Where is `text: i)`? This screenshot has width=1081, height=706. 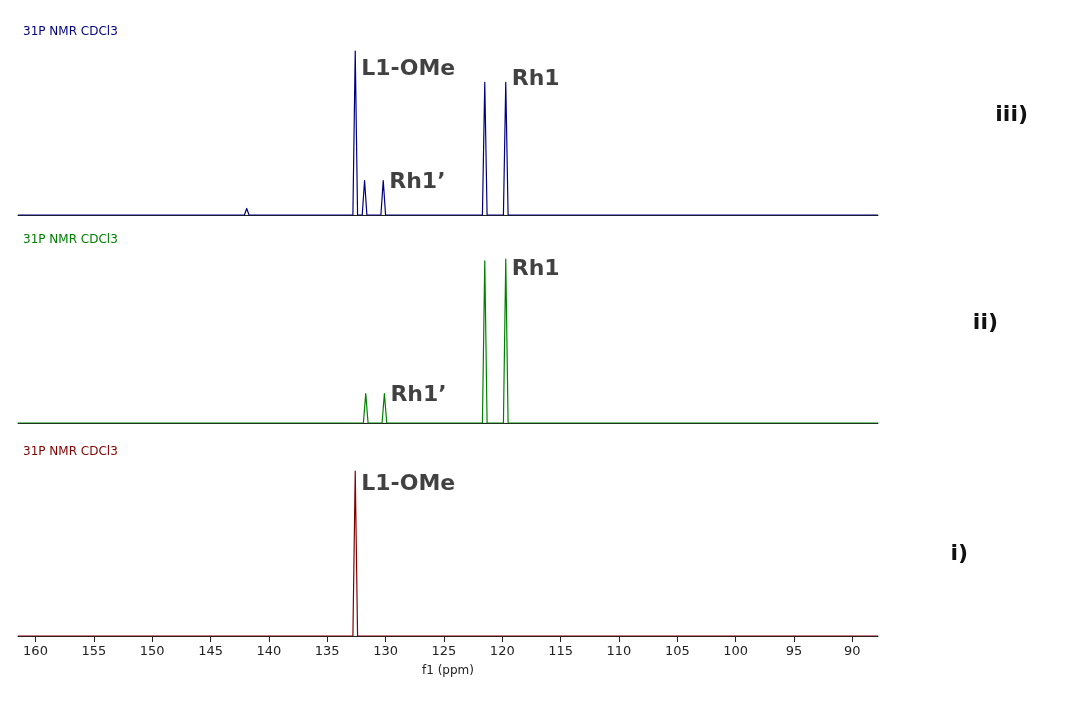
text: i) is located at coordinates (959, 552).